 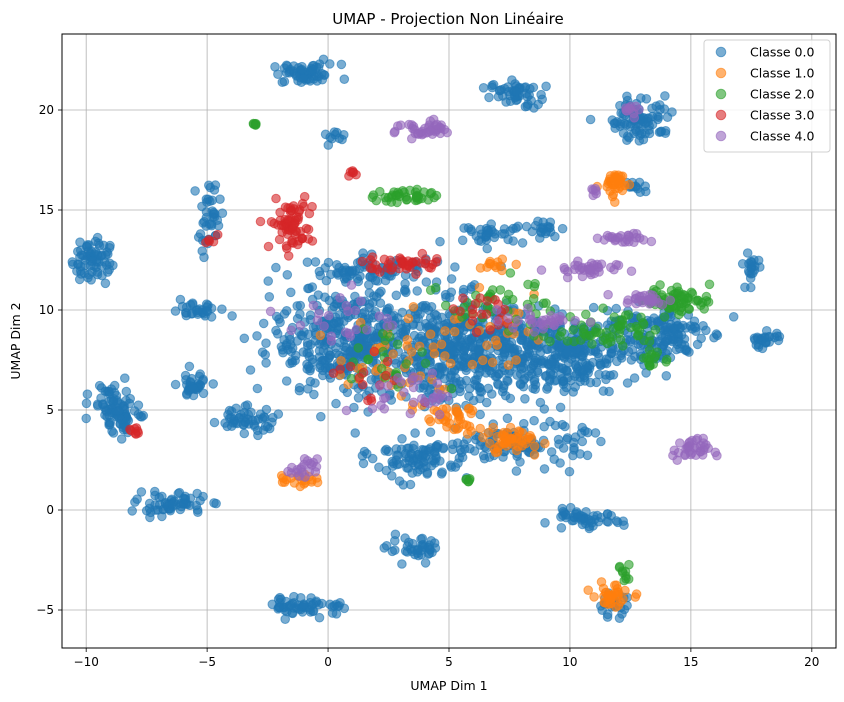 I want to click on y-tick-label: −5, so click(x=45, y=610).